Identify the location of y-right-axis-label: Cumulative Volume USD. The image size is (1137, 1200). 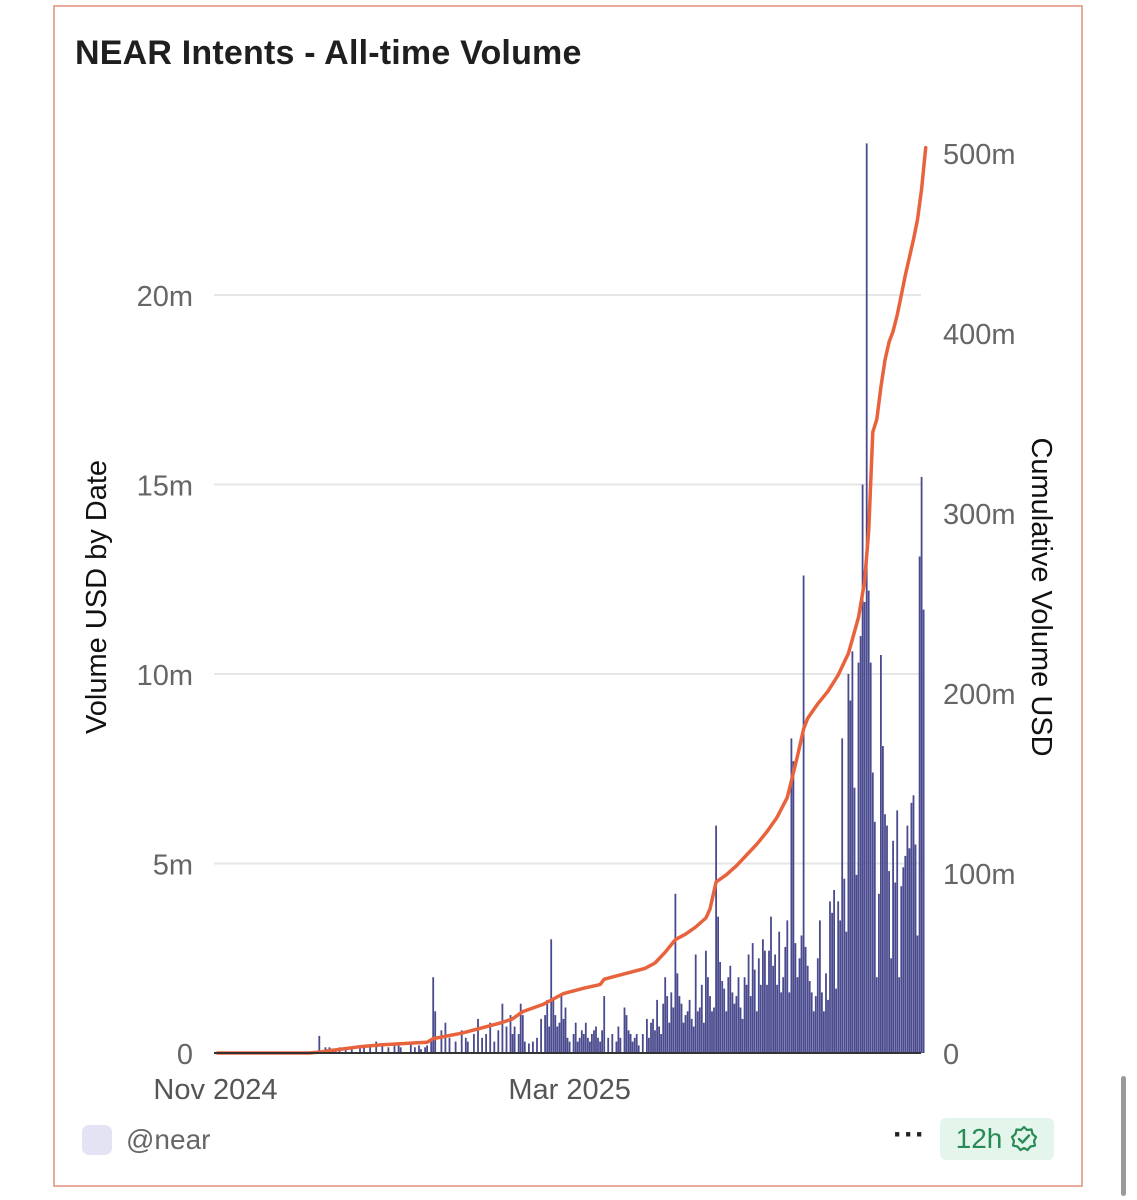
(1041, 596).